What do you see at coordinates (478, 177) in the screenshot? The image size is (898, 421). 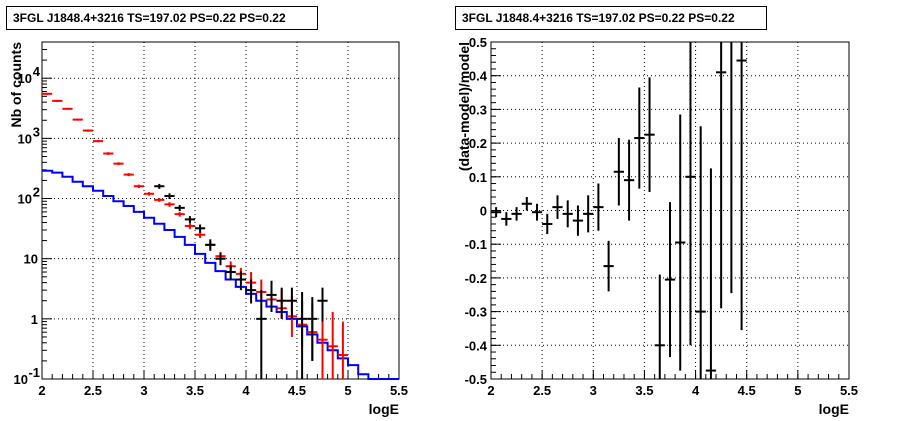 I see `right-y-tick-label: 0.1` at bounding box center [478, 177].